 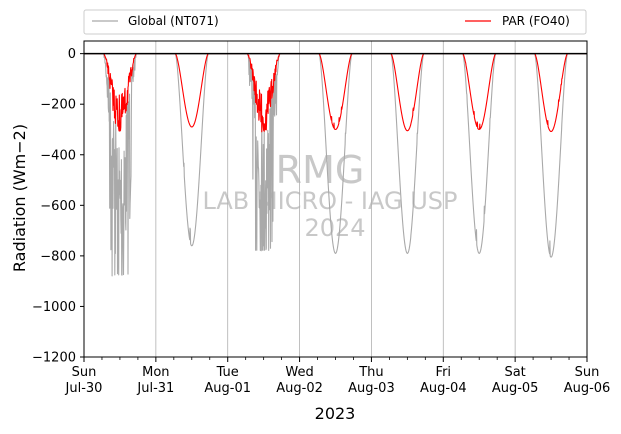 What do you see at coordinates (58, 206) in the screenshot?
I see `y-tick-label-3: −600` at bounding box center [58, 206].